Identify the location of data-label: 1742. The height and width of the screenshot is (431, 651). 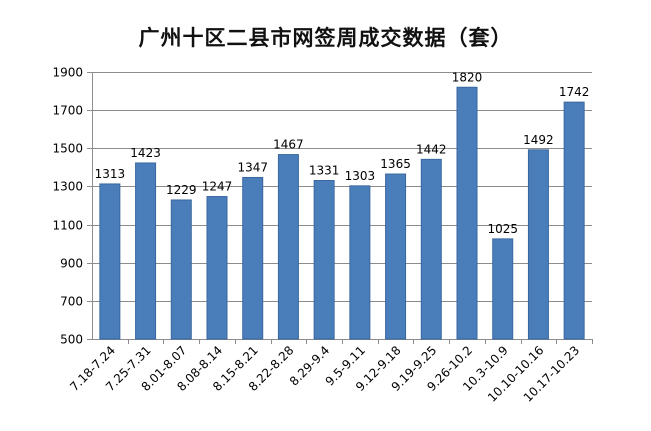
(574, 92).